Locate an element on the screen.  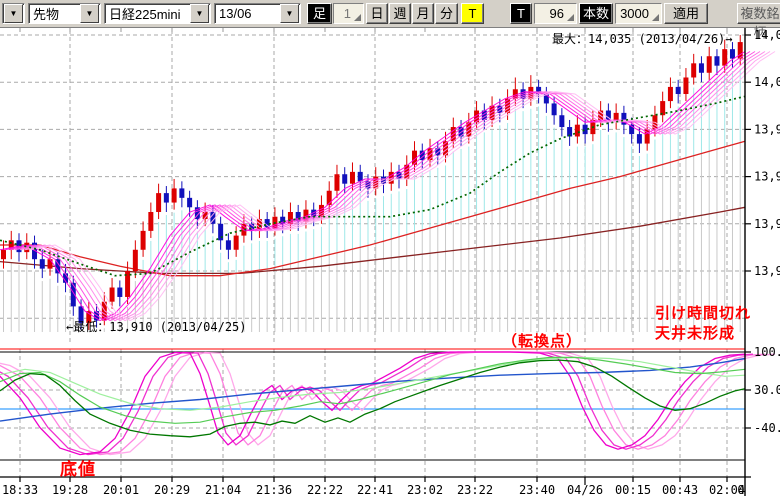
ashi-interval-spinner: 1 is located at coordinates (348, 13).